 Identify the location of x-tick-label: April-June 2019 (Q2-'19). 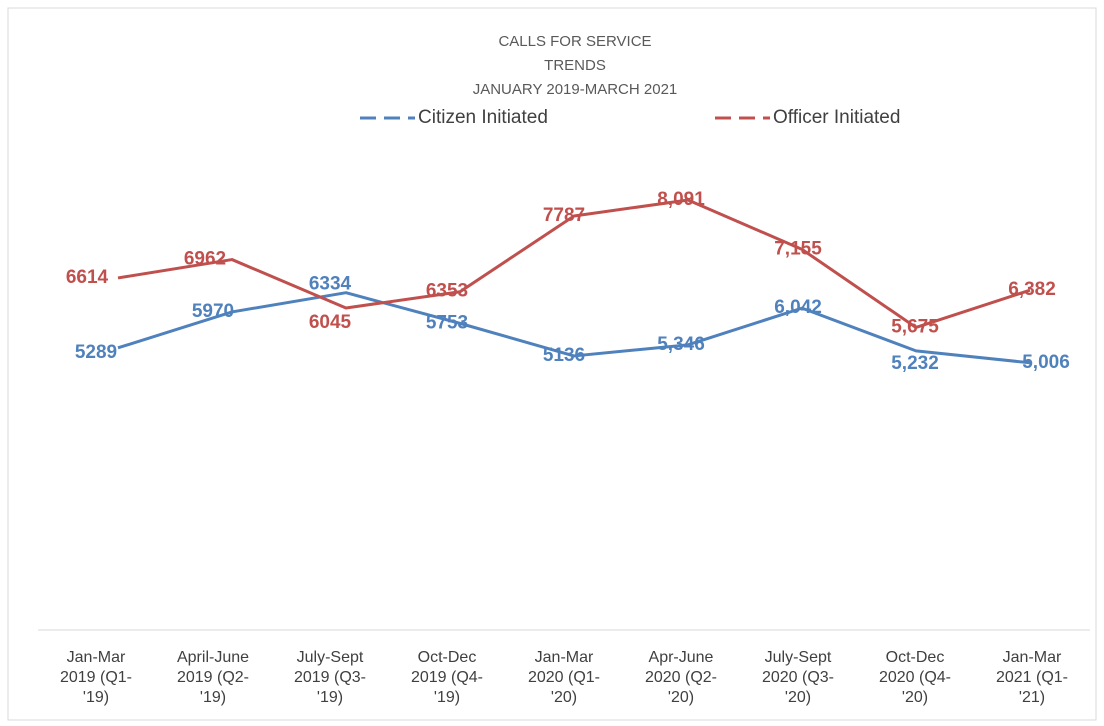
(213, 677).